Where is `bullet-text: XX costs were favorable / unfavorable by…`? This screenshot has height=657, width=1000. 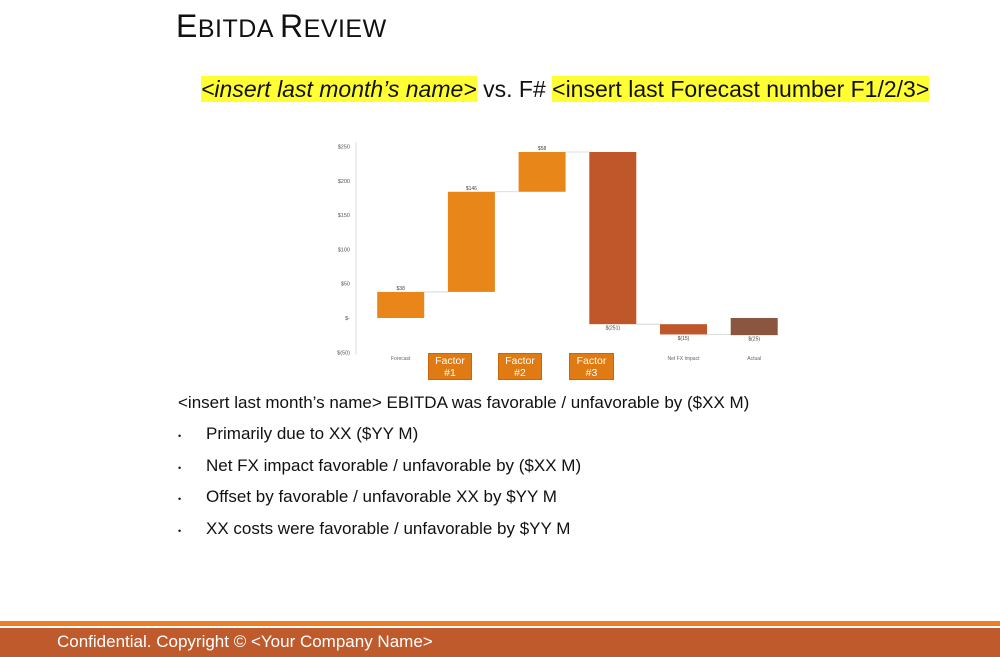
bullet-text: XX costs were favorable / unfavorable by… is located at coordinates (388, 528).